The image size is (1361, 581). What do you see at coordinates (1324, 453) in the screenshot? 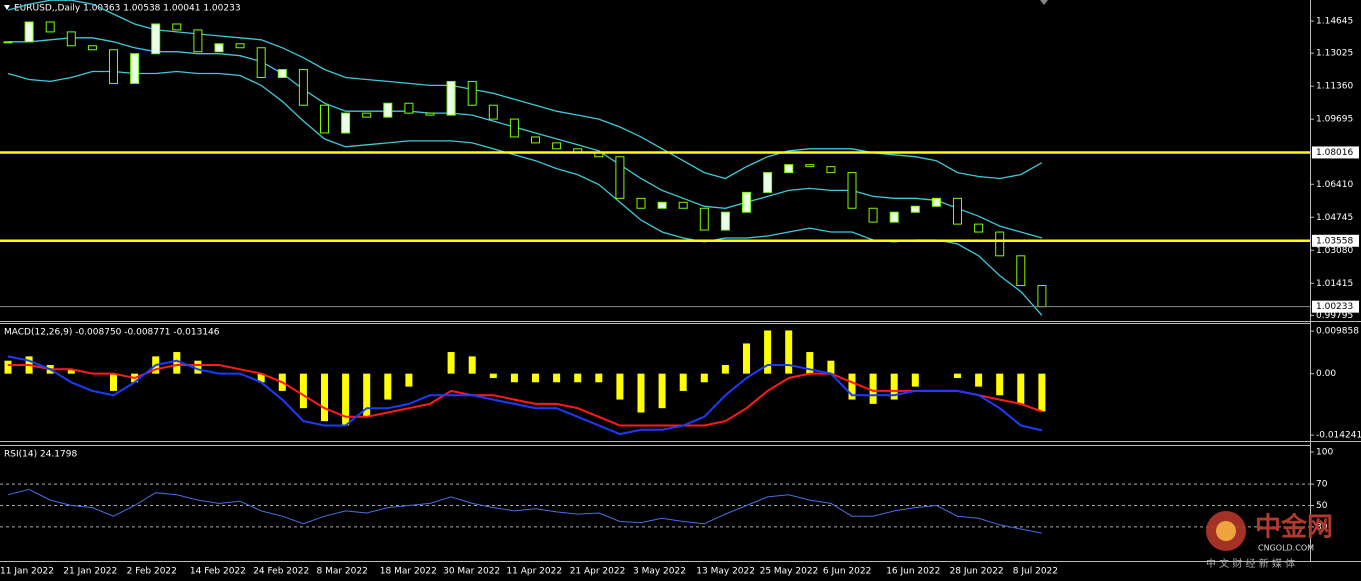
I see `y-tick-label: 100` at bounding box center [1324, 453].